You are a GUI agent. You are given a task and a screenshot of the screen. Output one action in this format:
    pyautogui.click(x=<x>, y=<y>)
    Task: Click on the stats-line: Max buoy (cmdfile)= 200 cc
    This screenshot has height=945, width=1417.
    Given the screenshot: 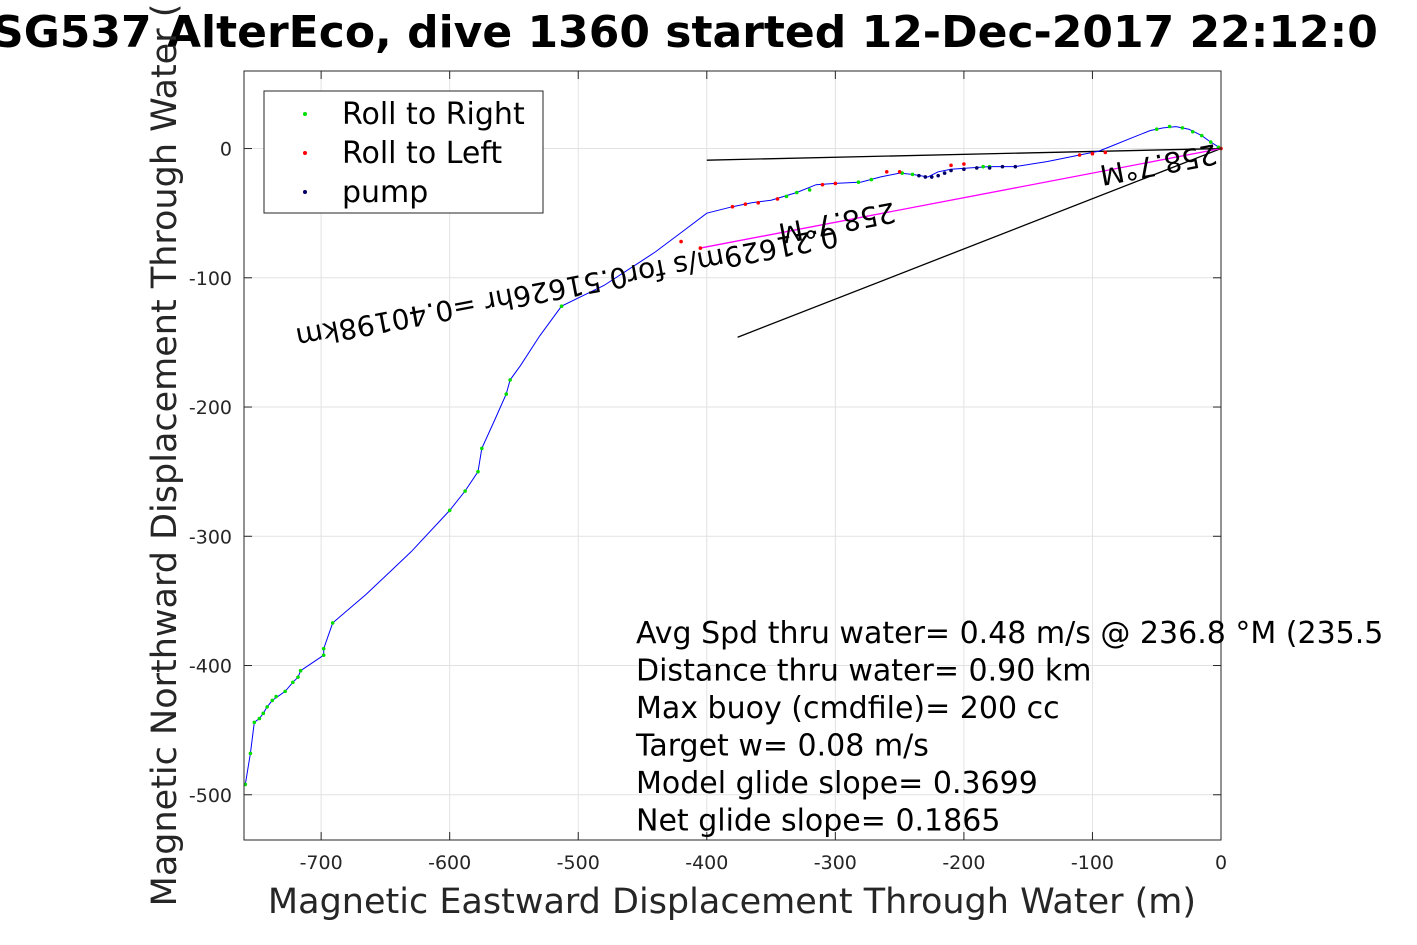 What is the action you would take?
    pyautogui.click(x=848, y=708)
    